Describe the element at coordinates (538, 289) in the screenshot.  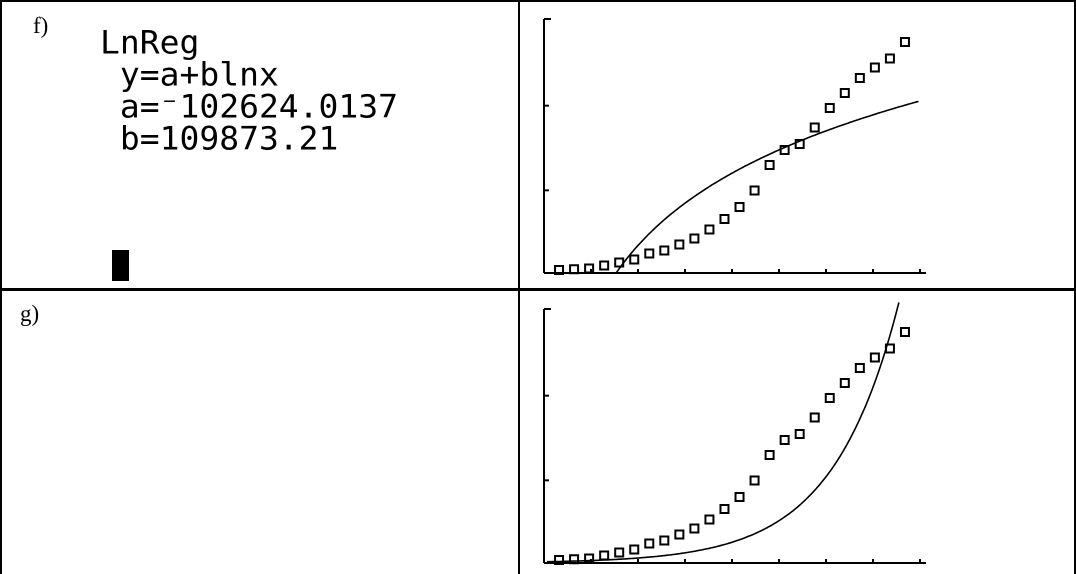
I see `row-divider` at that location.